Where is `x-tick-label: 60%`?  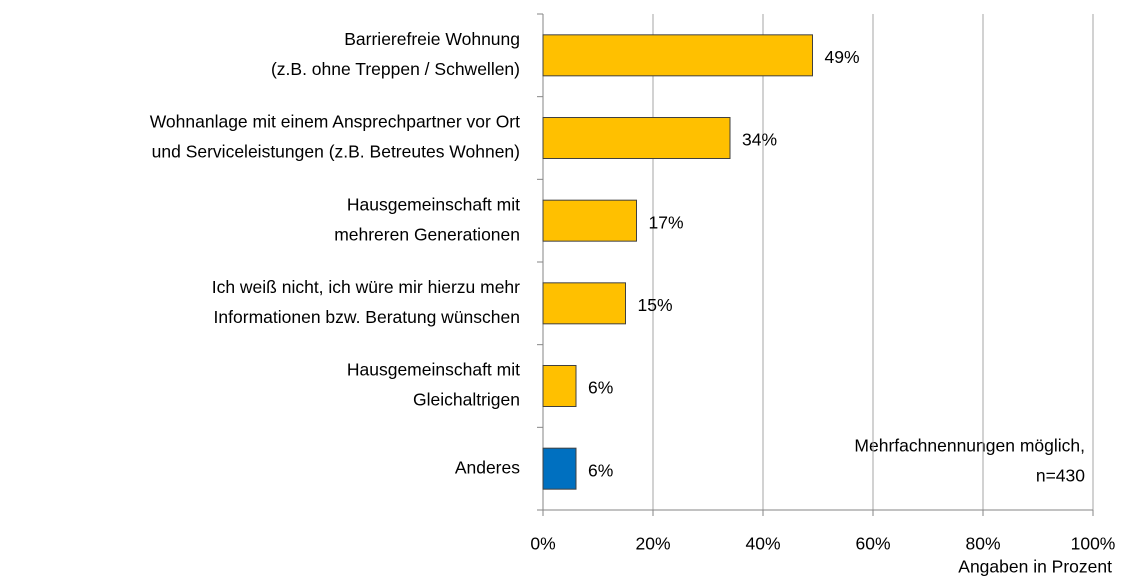 x-tick-label: 60% is located at coordinates (872, 544).